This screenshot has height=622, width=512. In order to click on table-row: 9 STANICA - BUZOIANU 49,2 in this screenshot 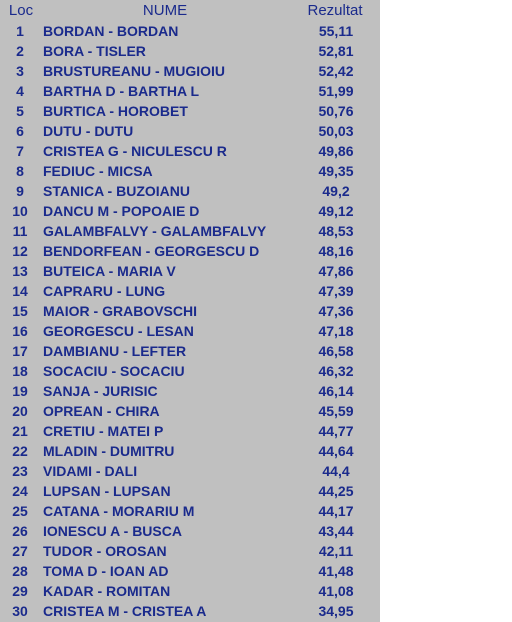, I will do `click(190, 191)`.